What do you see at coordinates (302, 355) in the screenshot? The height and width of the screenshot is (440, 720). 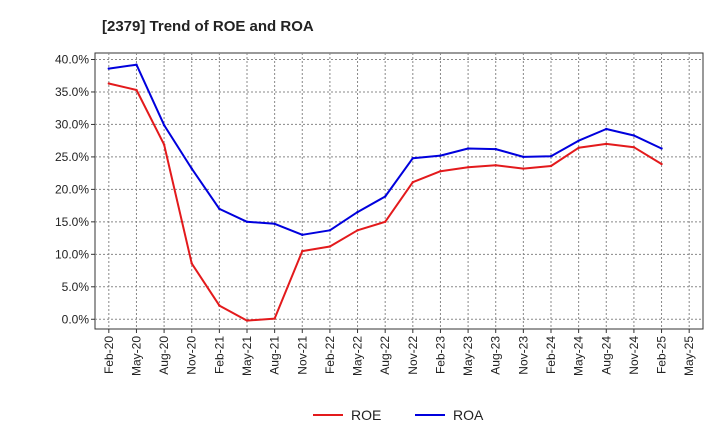 I see `x-tick-label: Nov-21` at bounding box center [302, 355].